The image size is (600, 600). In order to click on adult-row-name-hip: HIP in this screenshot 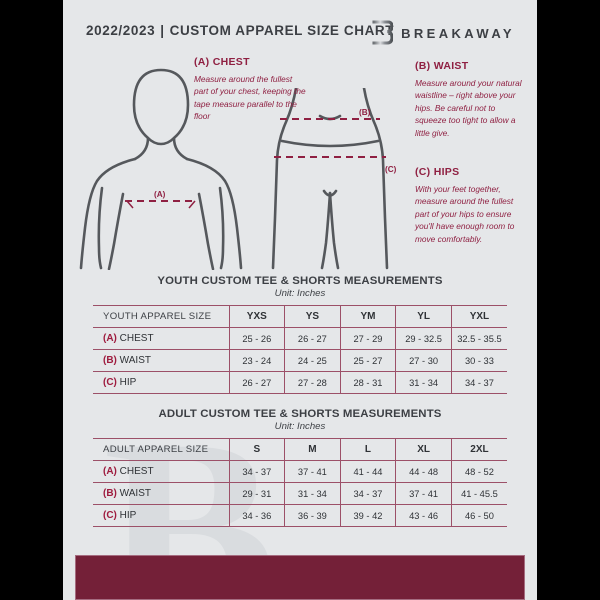, I will do `click(128, 515)`.